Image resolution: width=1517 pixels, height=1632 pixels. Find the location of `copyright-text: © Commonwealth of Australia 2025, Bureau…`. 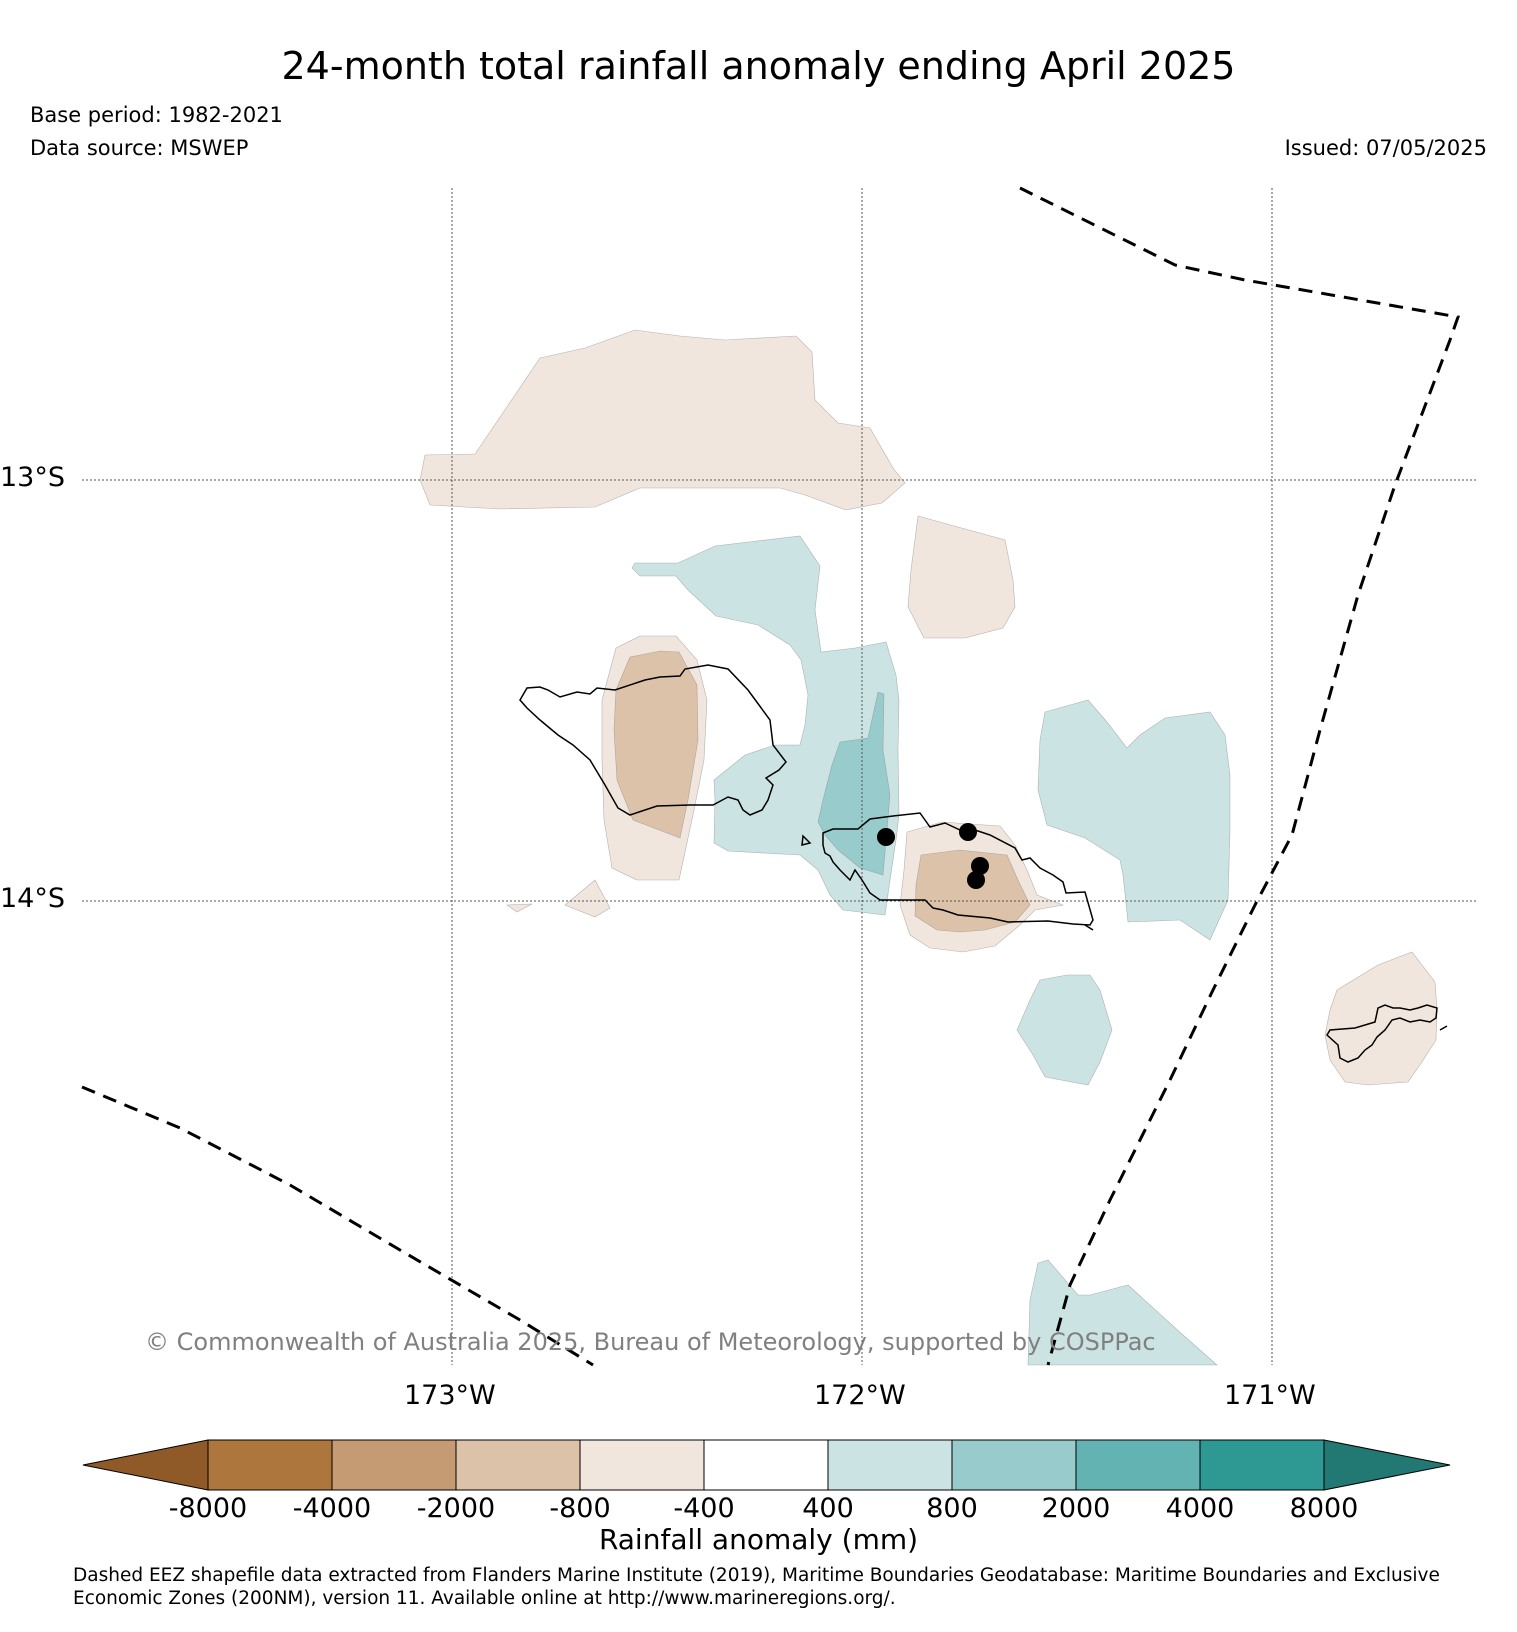

copyright-text: © Commonwealth of Australia 2025, Bureau… is located at coordinates (650, 1342).